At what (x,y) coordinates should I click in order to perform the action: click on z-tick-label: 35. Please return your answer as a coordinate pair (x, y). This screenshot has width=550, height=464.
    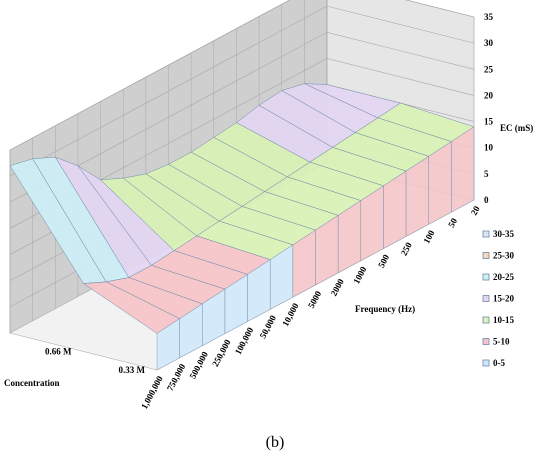
    Looking at the image, I should click on (489, 17).